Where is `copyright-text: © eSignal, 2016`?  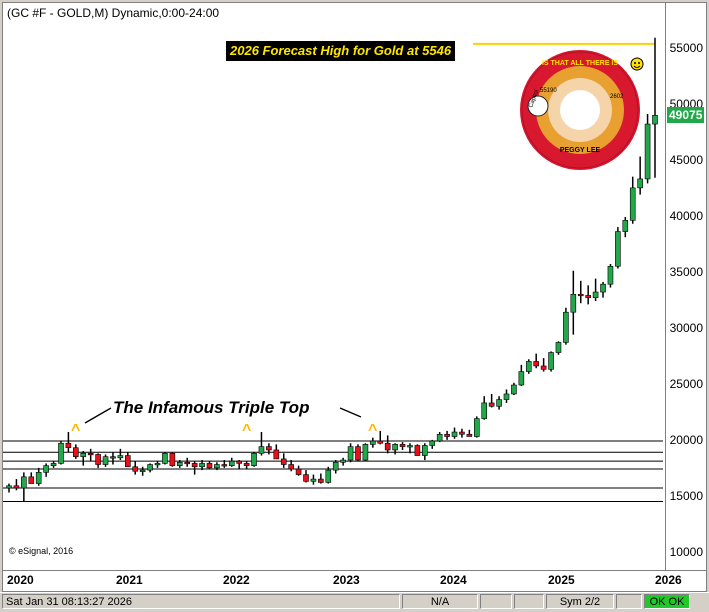 copyright-text: © eSignal, 2016 is located at coordinates (41, 551).